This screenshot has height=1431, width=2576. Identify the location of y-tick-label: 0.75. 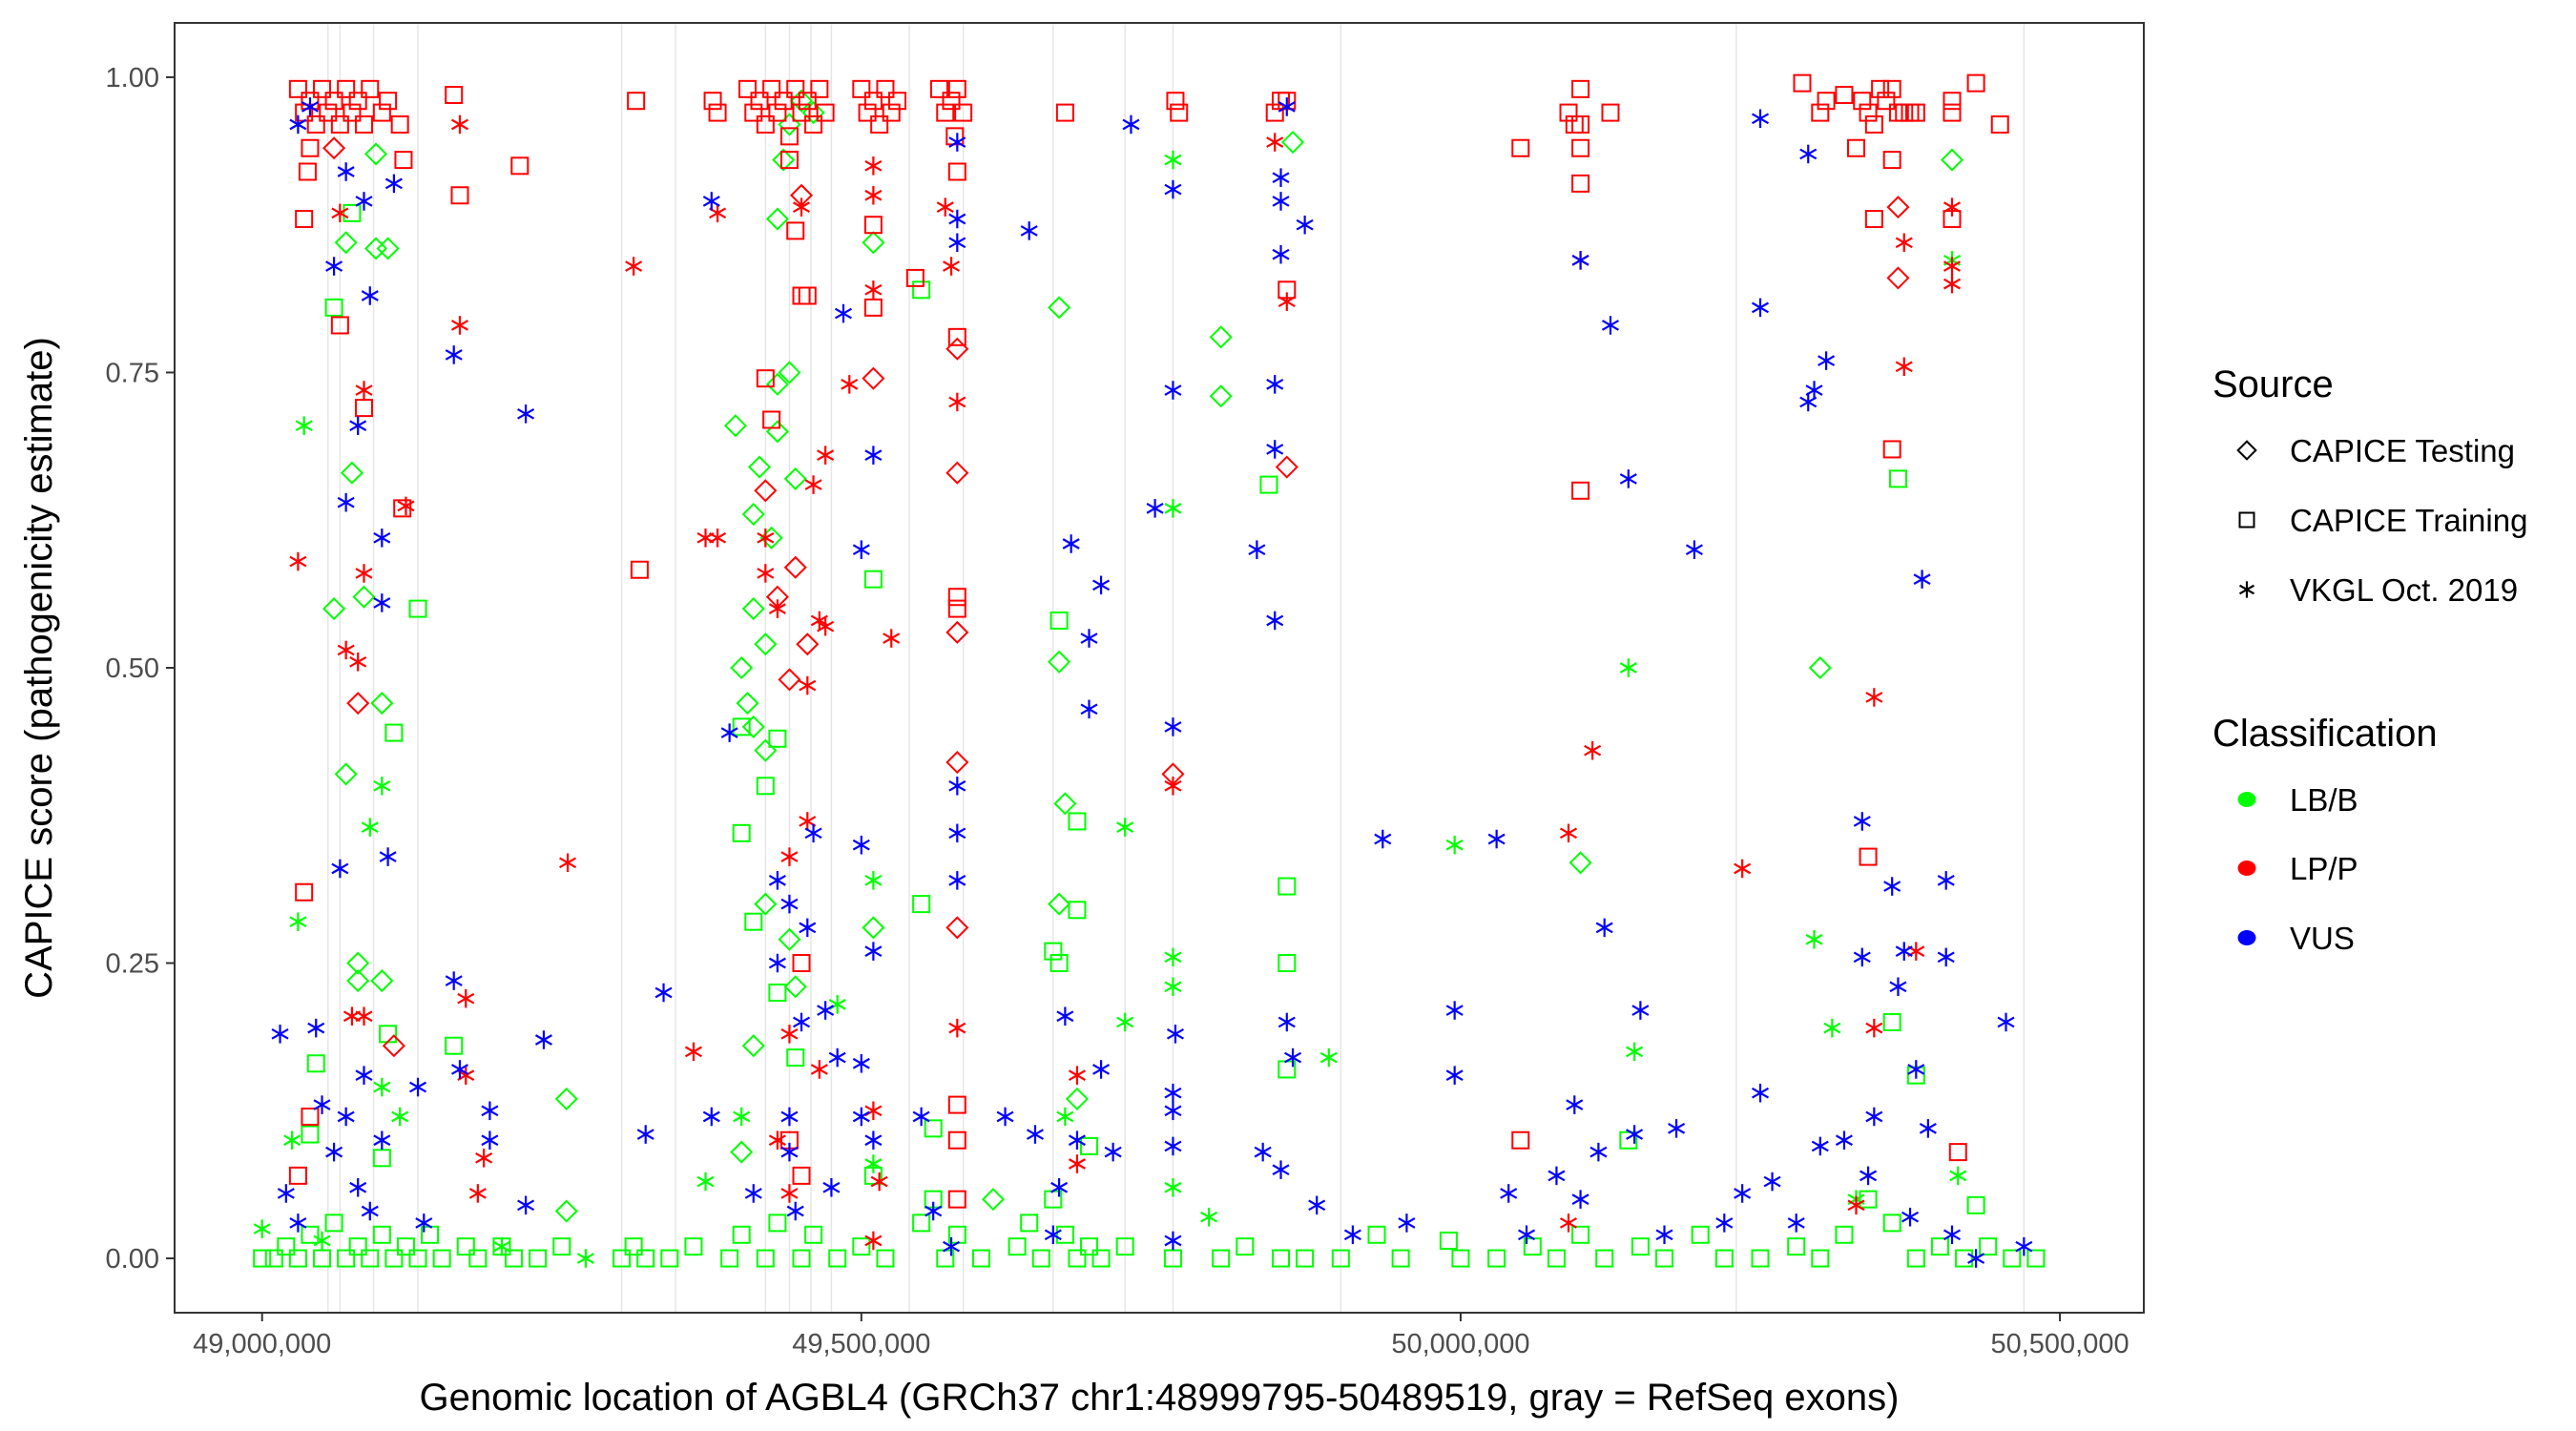
(132, 373).